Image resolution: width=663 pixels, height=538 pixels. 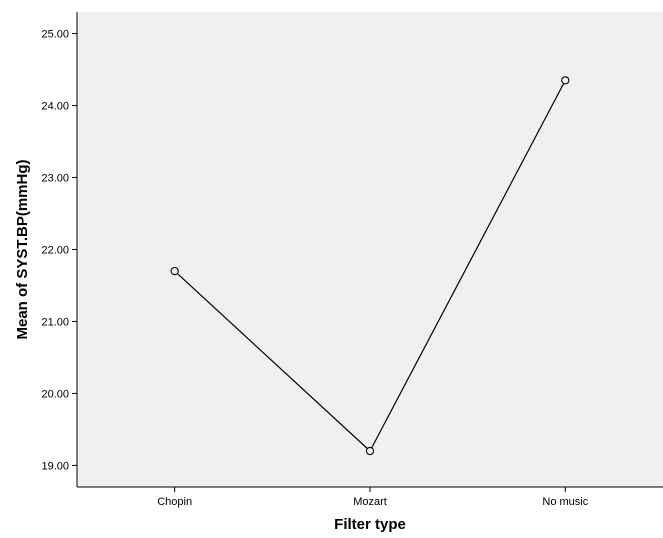 What do you see at coordinates (55, 394) in the screenshot?
I see `y-tick-label: 20.00` at bounding box center [55, 394].